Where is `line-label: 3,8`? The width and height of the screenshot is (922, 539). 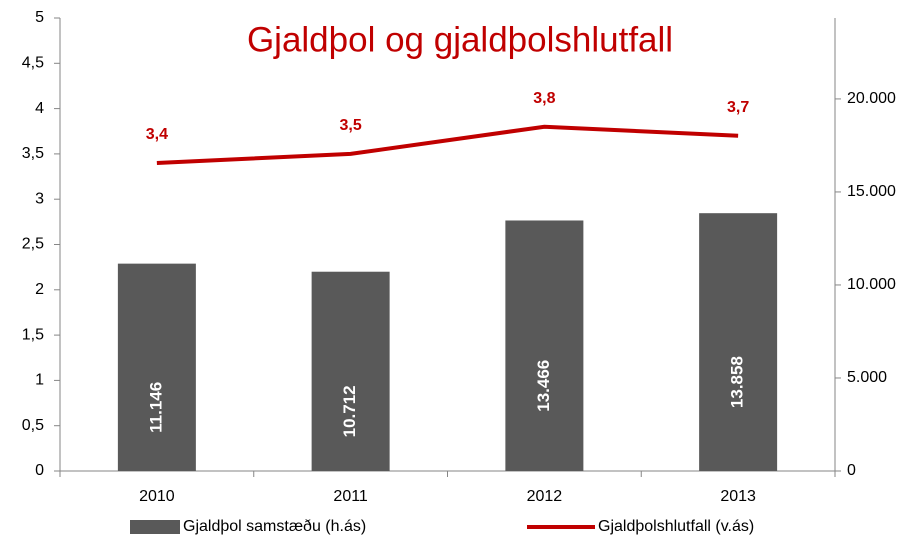 line-label: 3,8 is located at coordinates (544, 98).